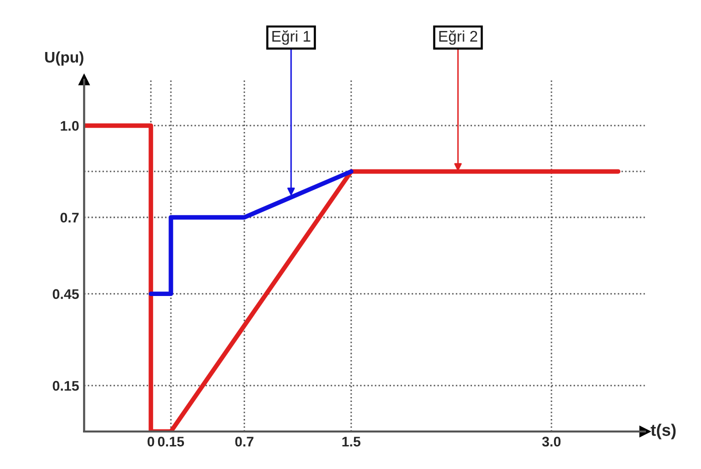 This screenshot has height=469, width=701. I want to click on annotation: Eğri 1, so click(291, 37).